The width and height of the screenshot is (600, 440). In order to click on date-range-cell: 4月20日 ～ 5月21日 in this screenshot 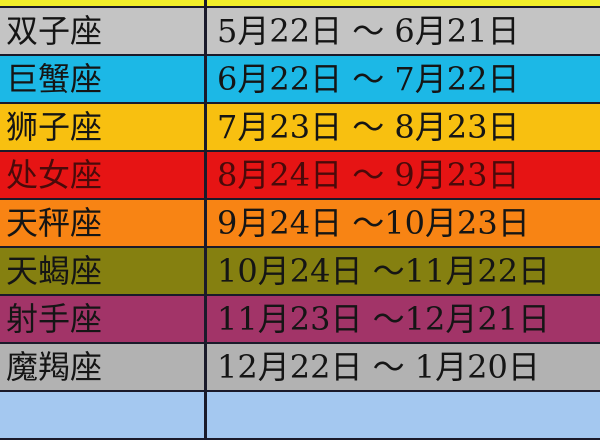, I will do `click(403, 3)`.